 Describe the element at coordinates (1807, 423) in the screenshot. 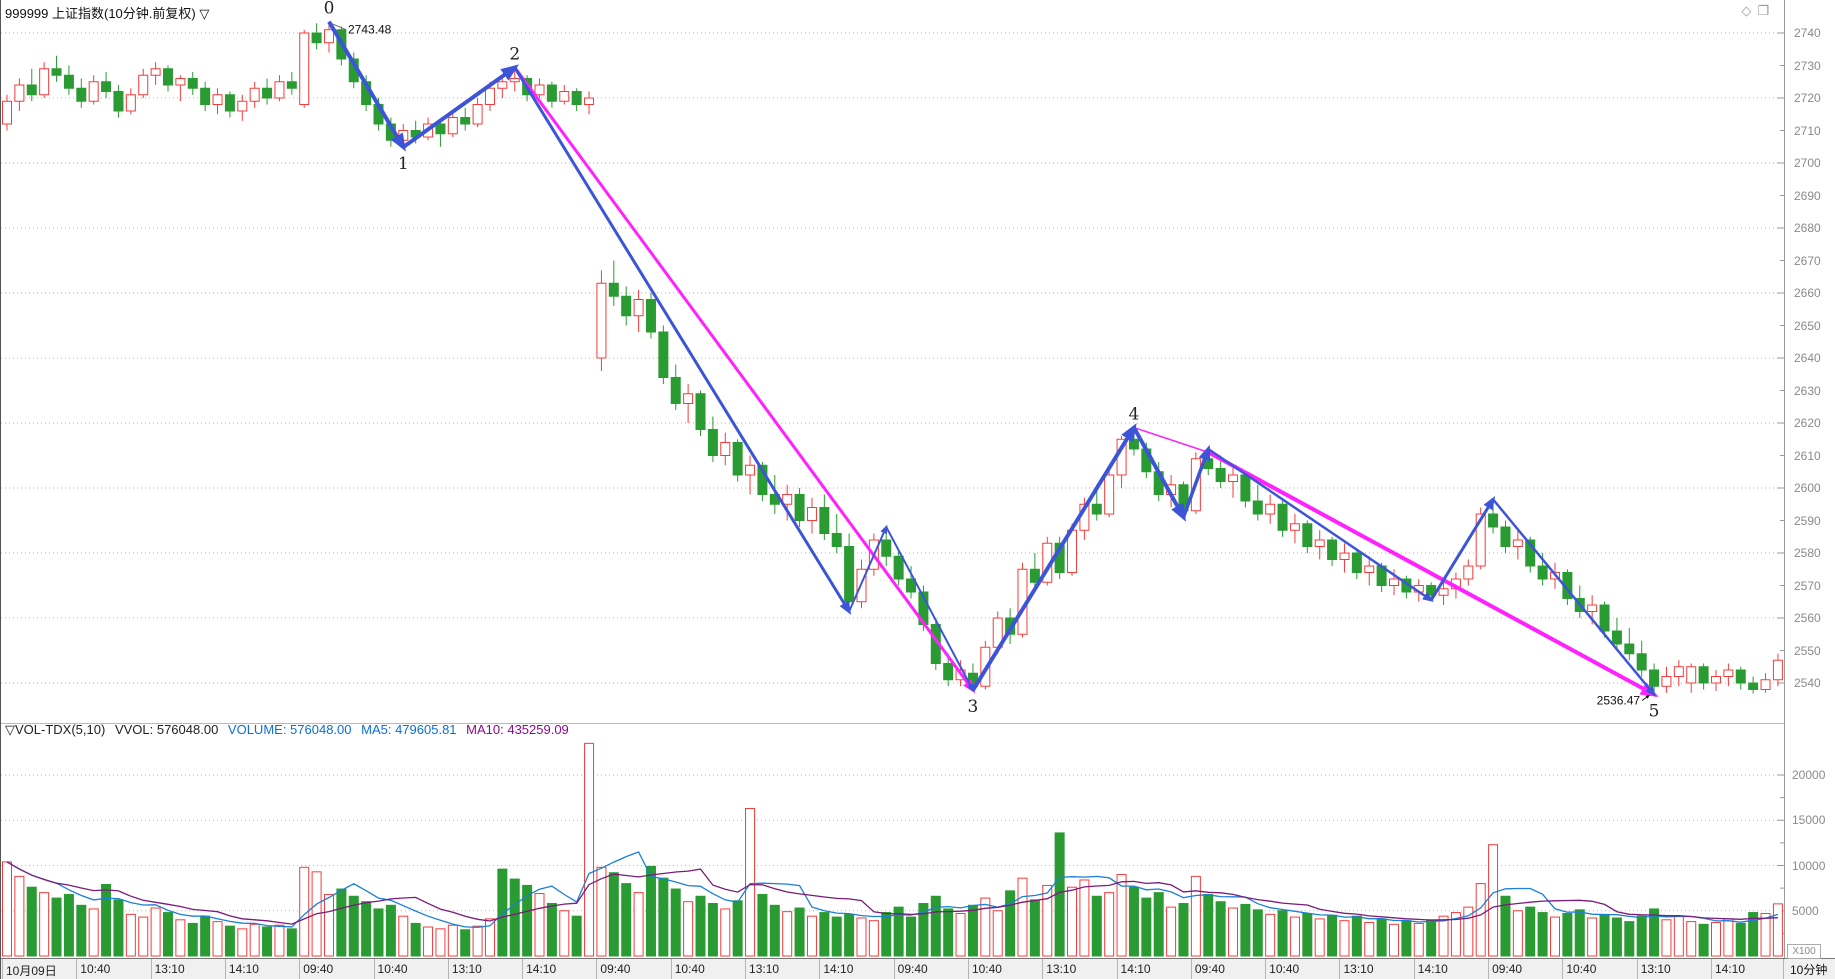

I see `price-tick-label: 2620` at that location.